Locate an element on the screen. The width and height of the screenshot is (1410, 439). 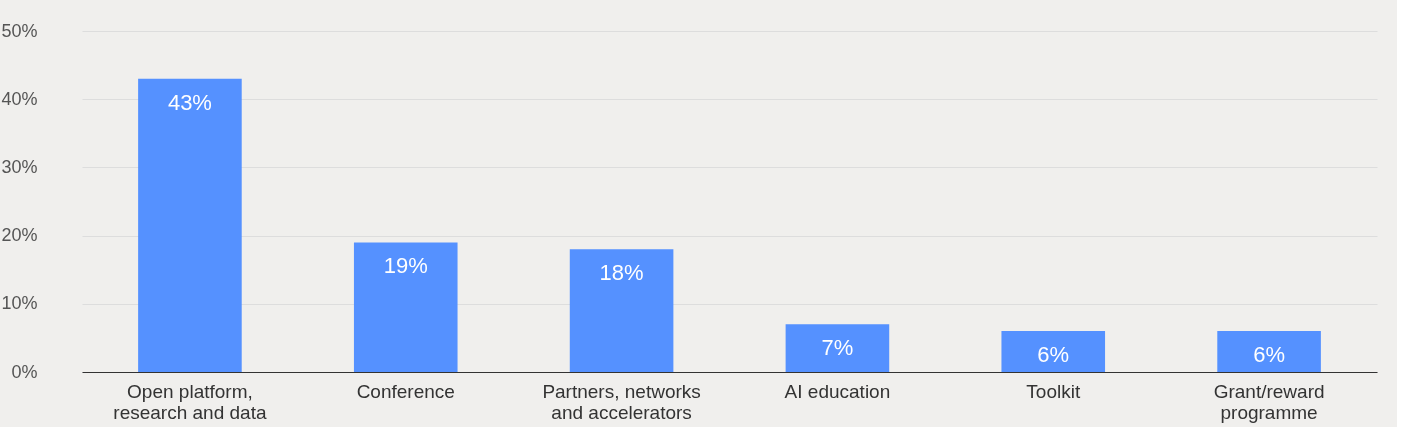
y-tick-label: 40% is located at coordinates (19, 98).